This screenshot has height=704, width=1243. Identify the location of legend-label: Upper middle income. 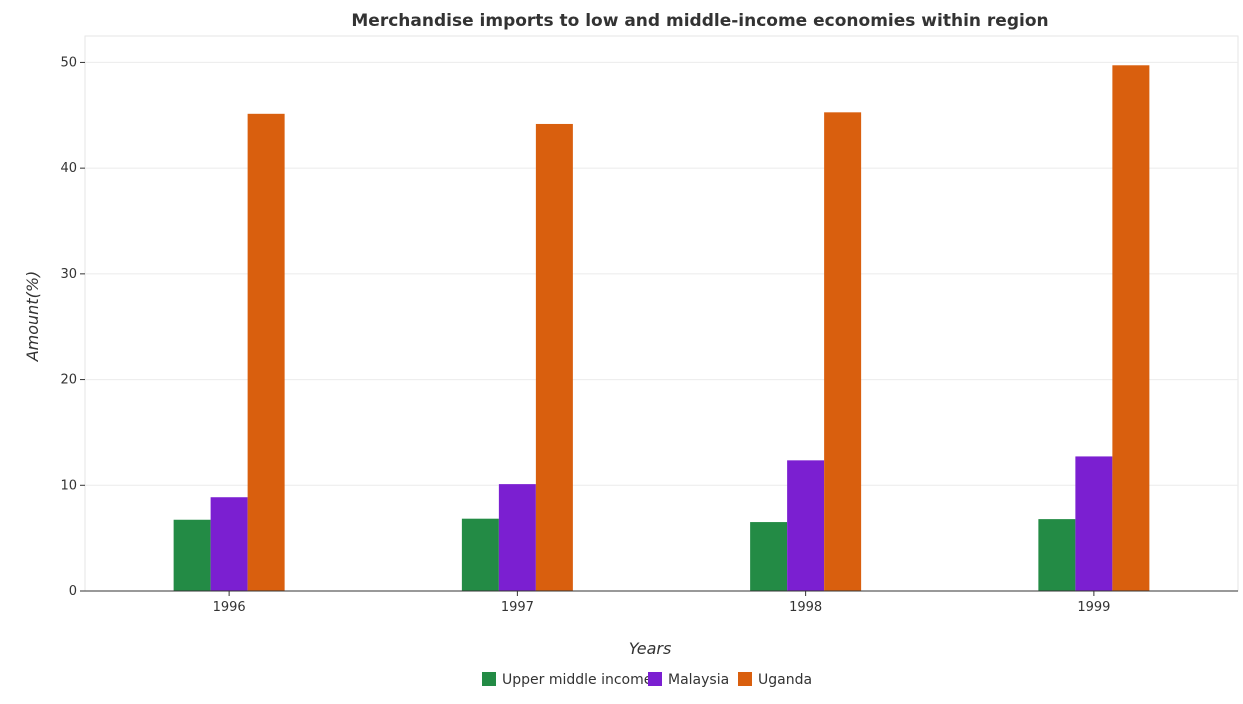
(577, 680).